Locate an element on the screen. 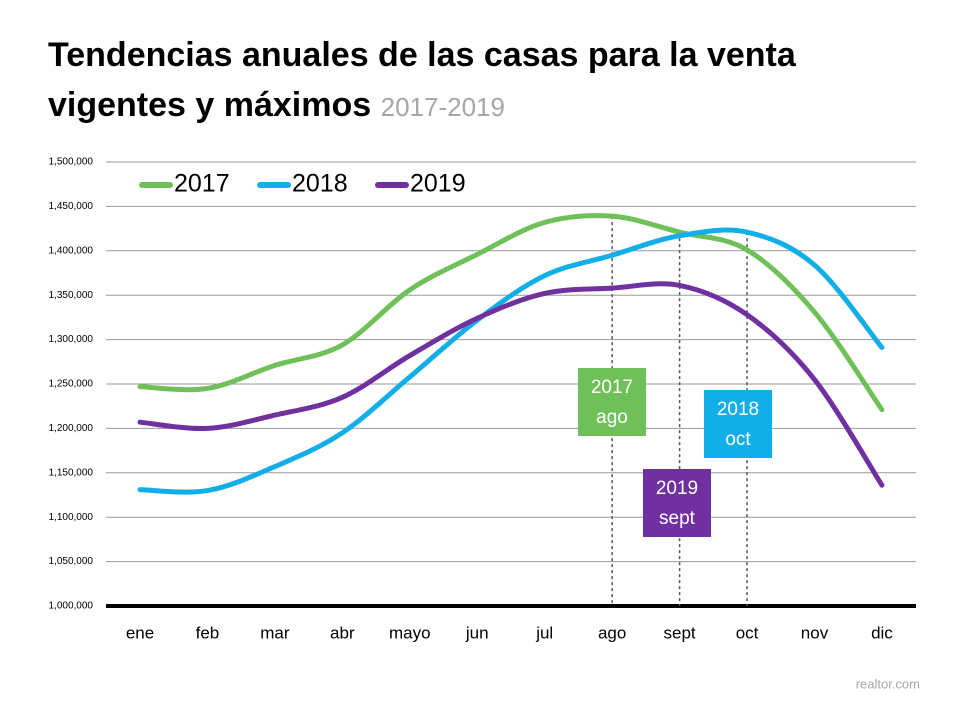 This screenshot has height=720, width=960. x-tick-label: dic is located at coordinates (882, 632).